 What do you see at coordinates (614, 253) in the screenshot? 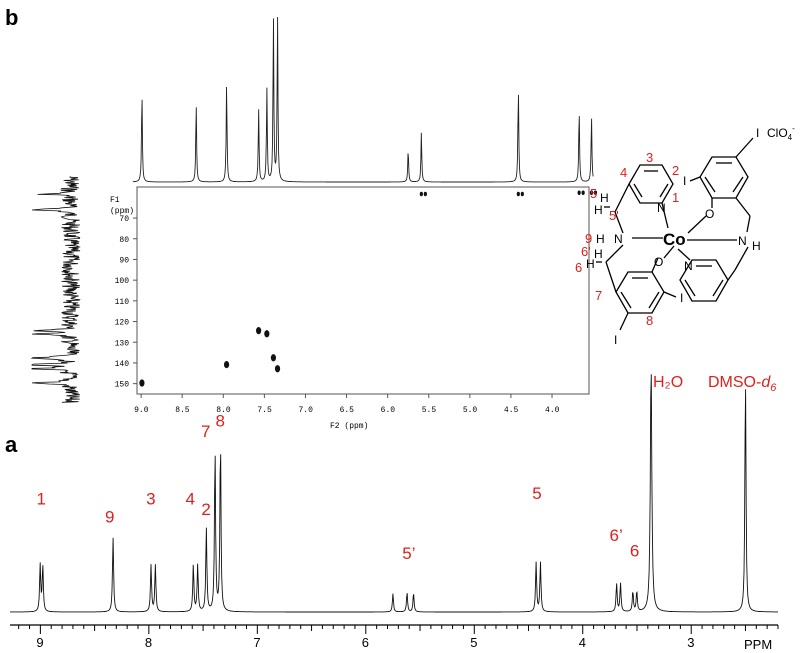
I see `bond-n-ch2-lower` at bounding box center [614, 253].